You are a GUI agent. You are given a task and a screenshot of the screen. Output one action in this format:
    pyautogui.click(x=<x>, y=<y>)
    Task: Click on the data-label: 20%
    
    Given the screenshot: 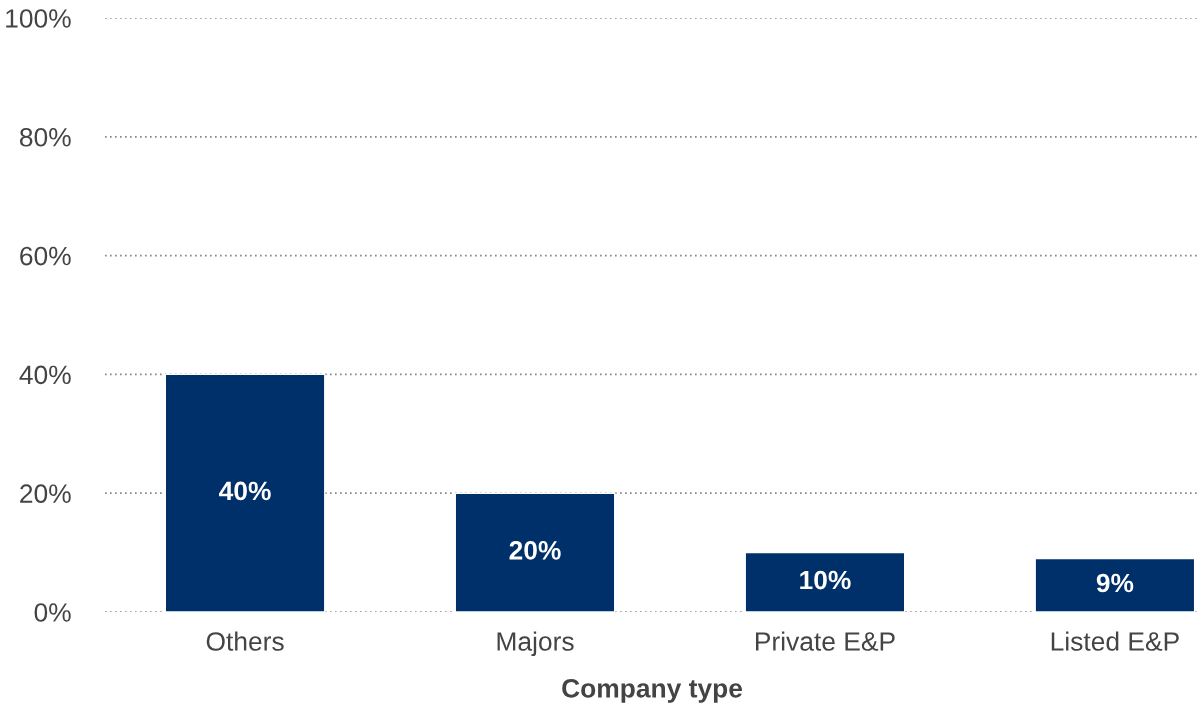 What is the action you would take?
    pyautogui.click(x=535, y=550)
    